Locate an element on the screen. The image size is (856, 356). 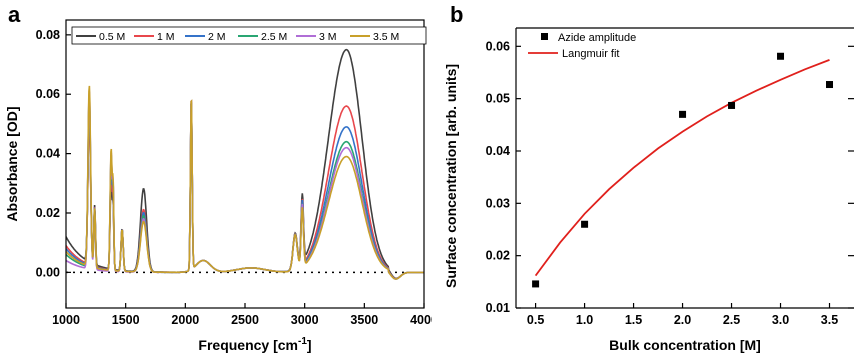
y-axis-label-b: Surface concentration [arb. units] is located at coordinates (451, 176).